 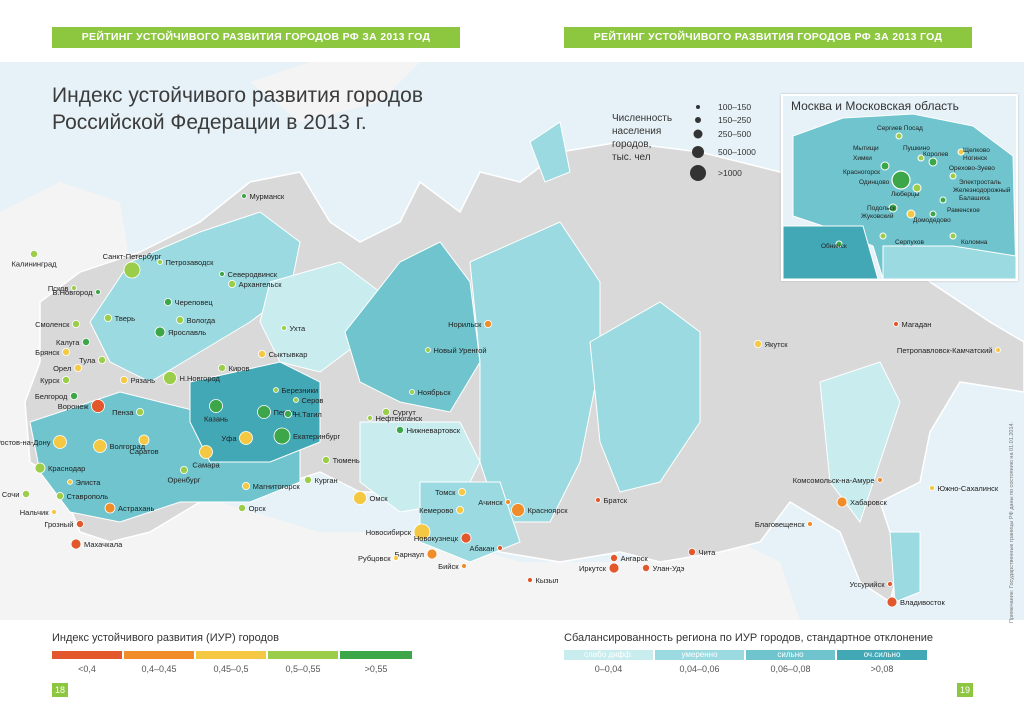 What do you see at coordinates (932, 488) in the screenshot?
I see `city-77-marker` at bounding box center [932, 488].